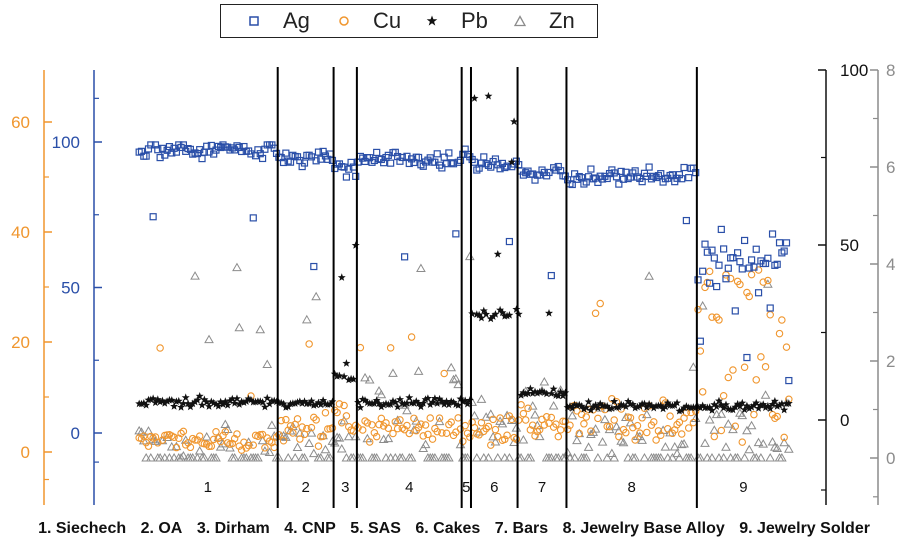  Describe the element at coordinates (520, 21) in the screenshot. I see `legend-triangle-icon` at that location.